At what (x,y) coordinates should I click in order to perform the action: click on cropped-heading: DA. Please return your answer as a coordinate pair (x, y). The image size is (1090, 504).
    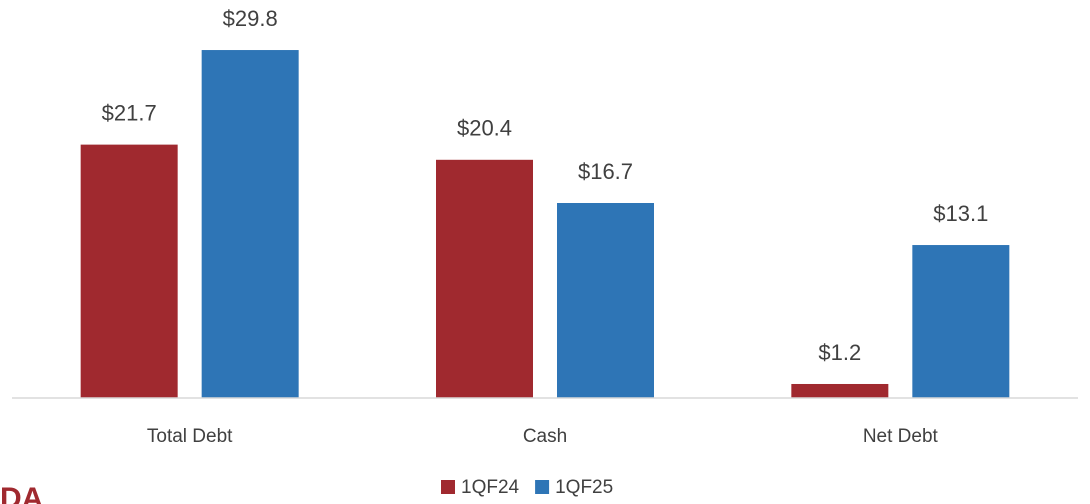
    Looking at the image, I should click on (21, 493).